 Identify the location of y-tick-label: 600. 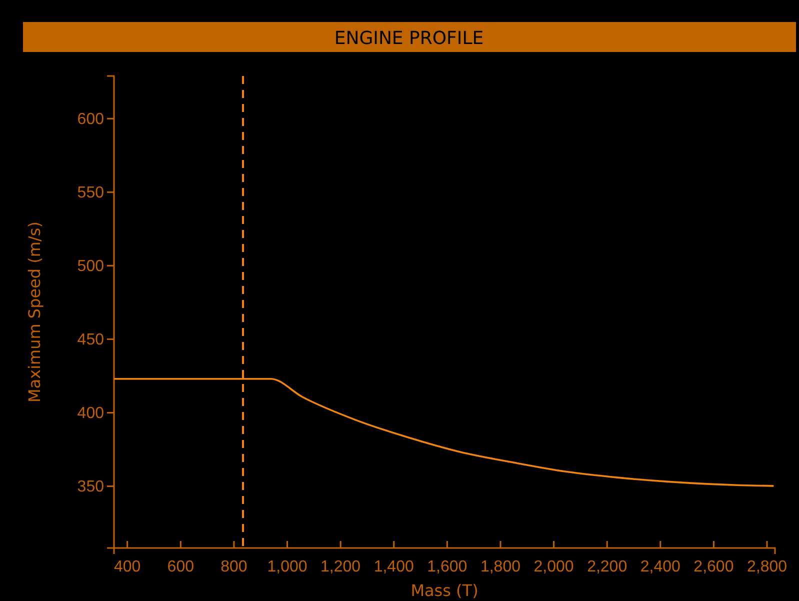
(90, 119).